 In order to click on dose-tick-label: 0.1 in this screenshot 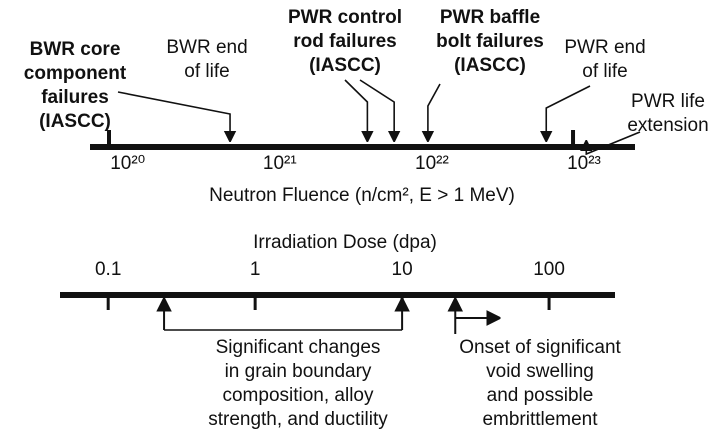, I will do `click(108, 269)`.